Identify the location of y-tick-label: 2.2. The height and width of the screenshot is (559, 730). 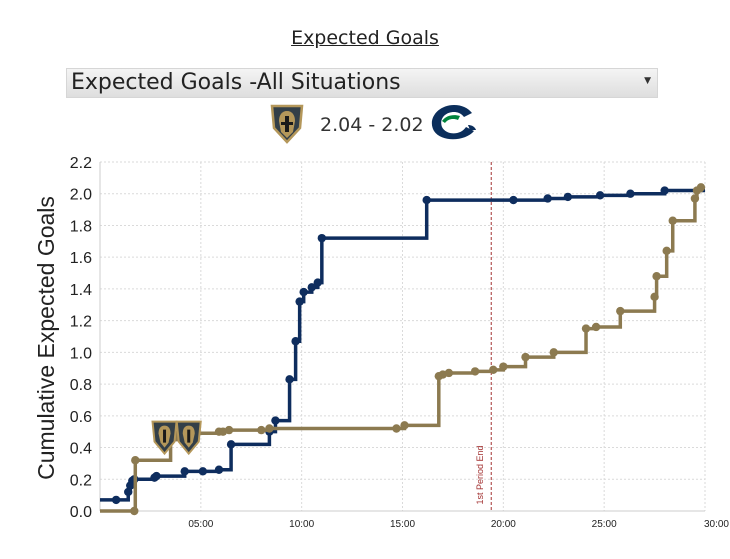
(81, 163).